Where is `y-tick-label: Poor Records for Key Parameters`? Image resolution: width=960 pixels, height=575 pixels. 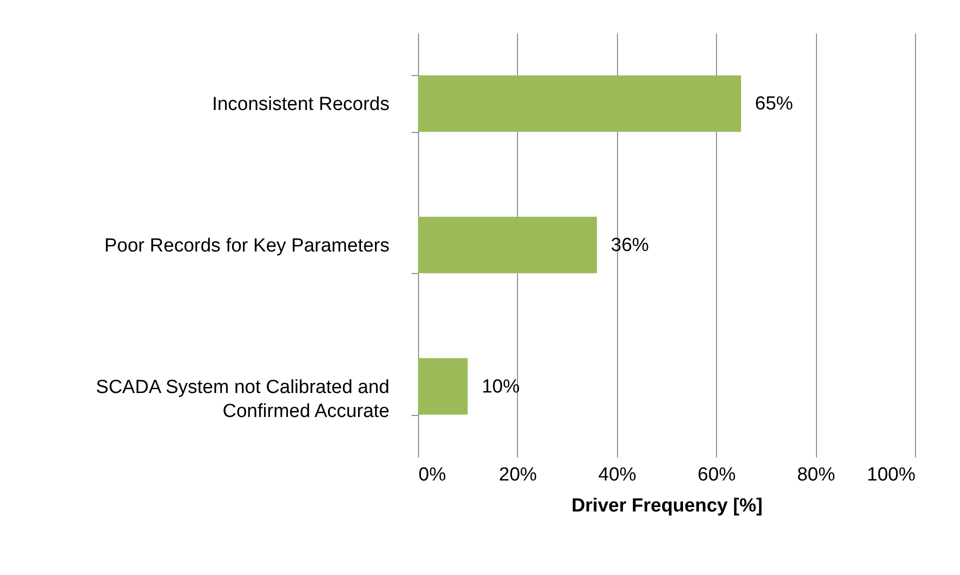
y-tick-label: Poor Records for Key Parameters is located at coordinates (247, 246).